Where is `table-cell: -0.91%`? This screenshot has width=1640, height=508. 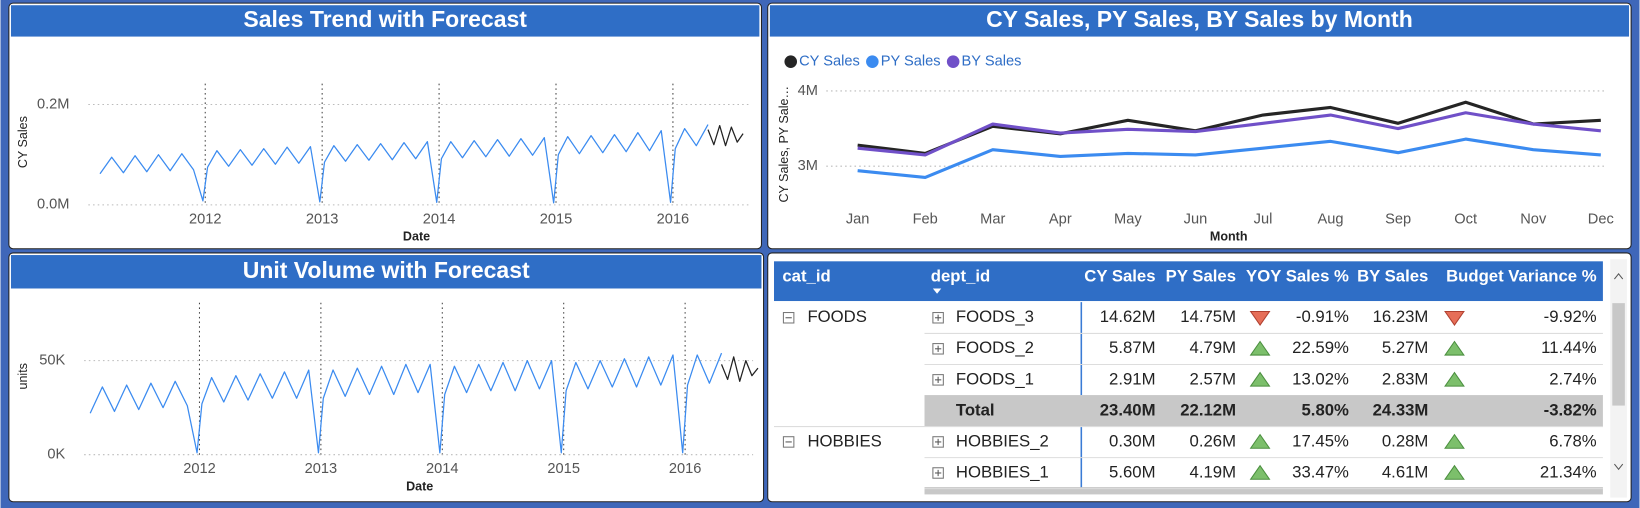
table-cell: -0.91% is located at coordinates (1322, 316).